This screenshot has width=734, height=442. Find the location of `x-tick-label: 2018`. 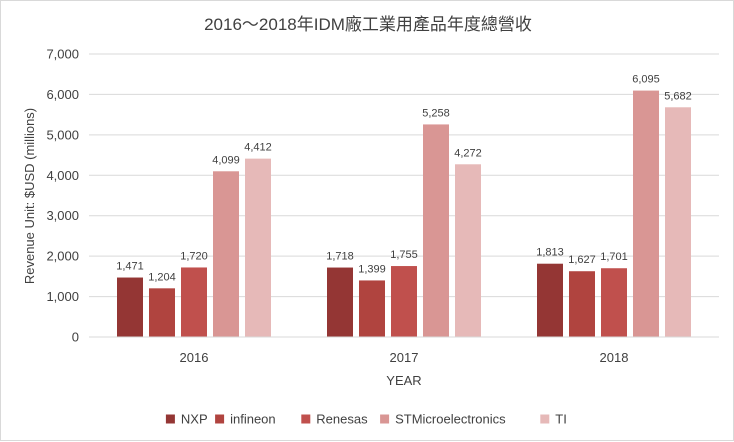

x-tick-label: 2018 is located at coordinates (614, 357).